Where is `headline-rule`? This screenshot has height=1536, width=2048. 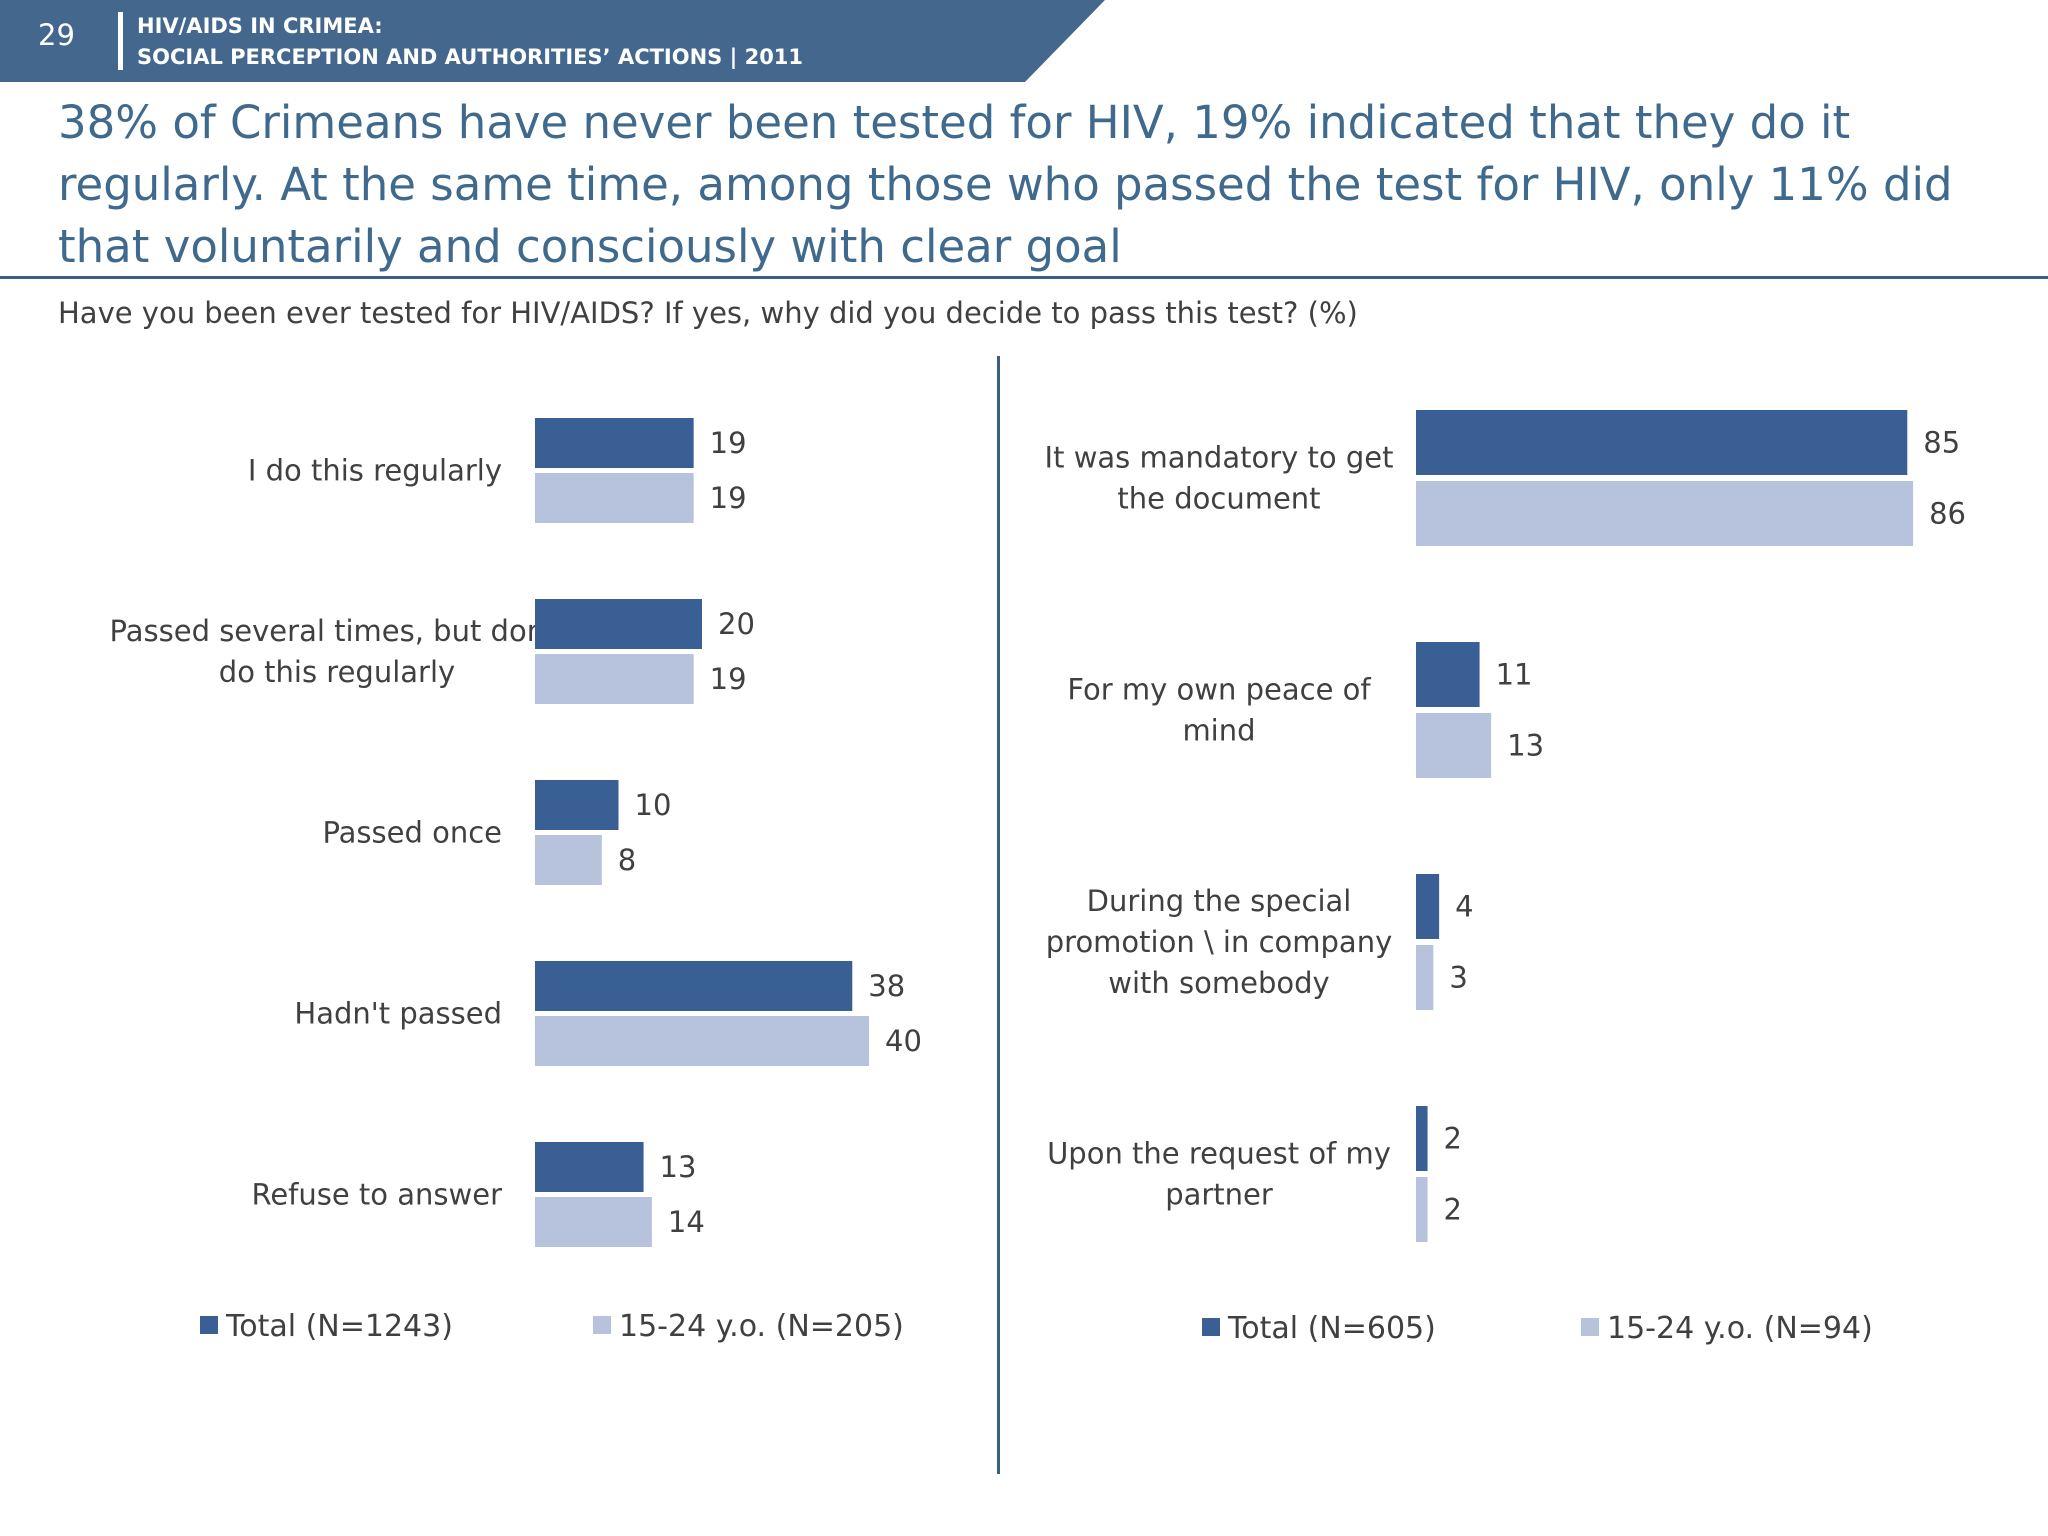 headline-rule is located at coordinates (1024, 277).